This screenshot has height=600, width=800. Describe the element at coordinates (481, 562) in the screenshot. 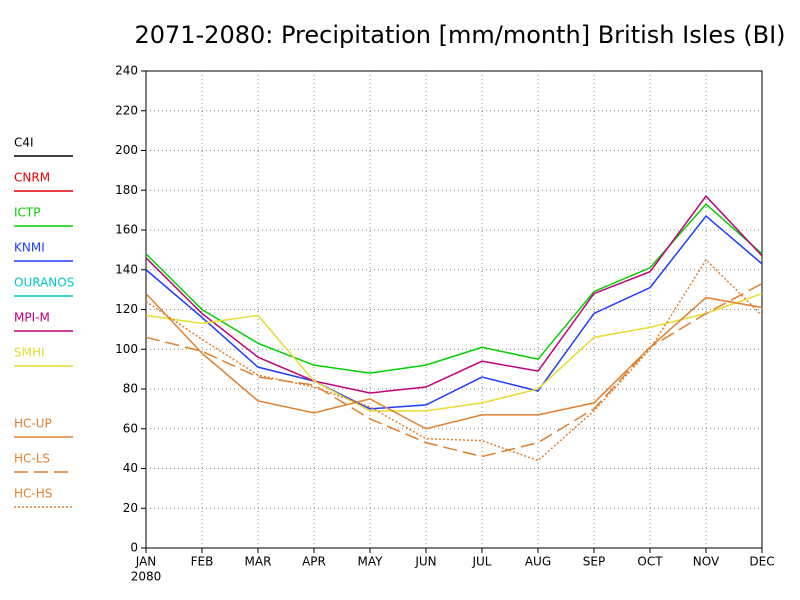

I see `x-tick-label: JUL` at that location.